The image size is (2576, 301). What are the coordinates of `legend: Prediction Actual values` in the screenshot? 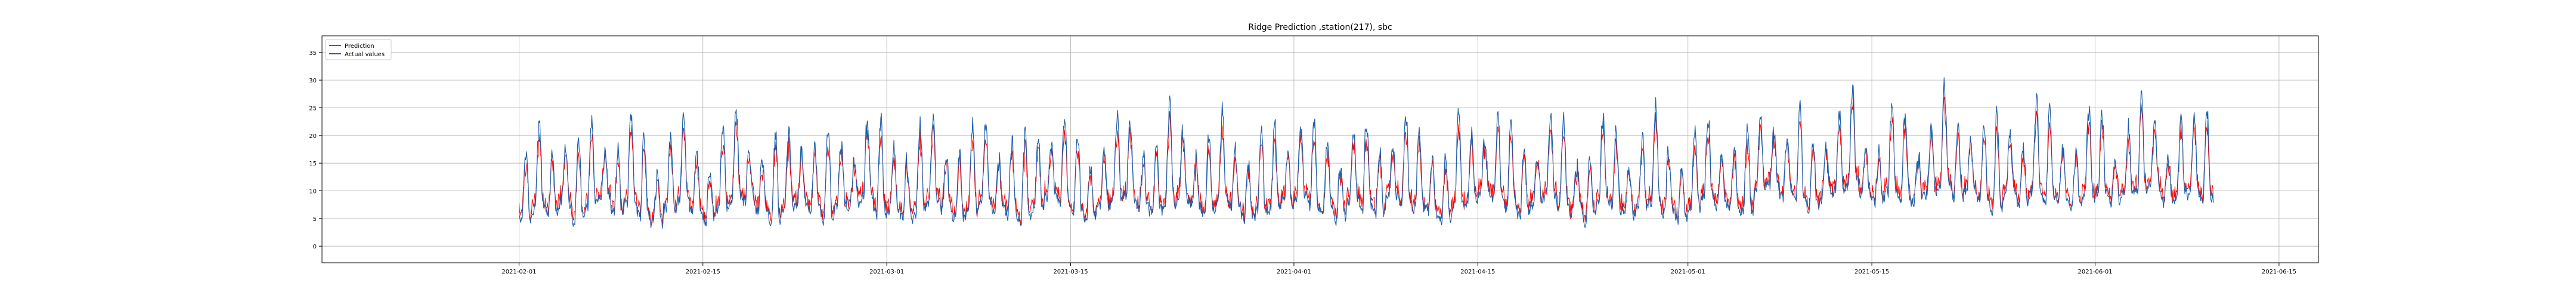 It's located at (358, 49).